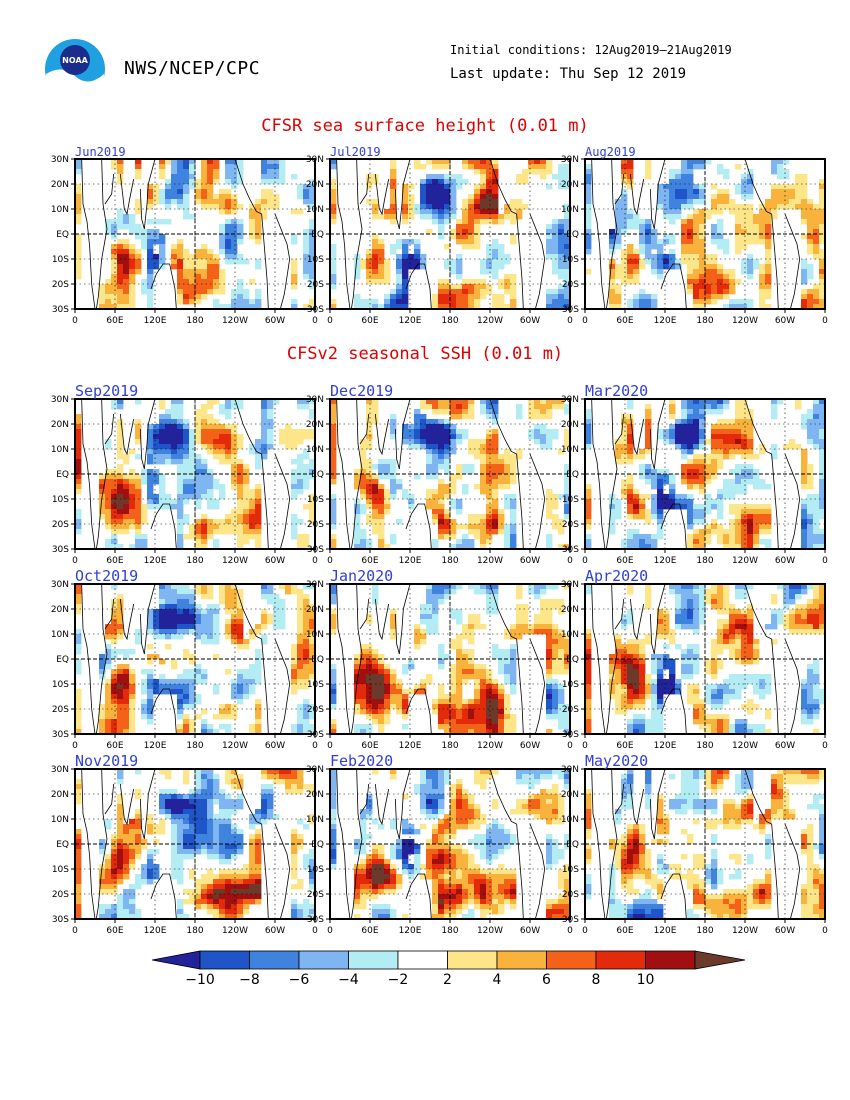  What do you see at coordinates (398, 980) in the screenshot?
I see `colorbar-tick-label: −2` at bounding box center [398, 980].